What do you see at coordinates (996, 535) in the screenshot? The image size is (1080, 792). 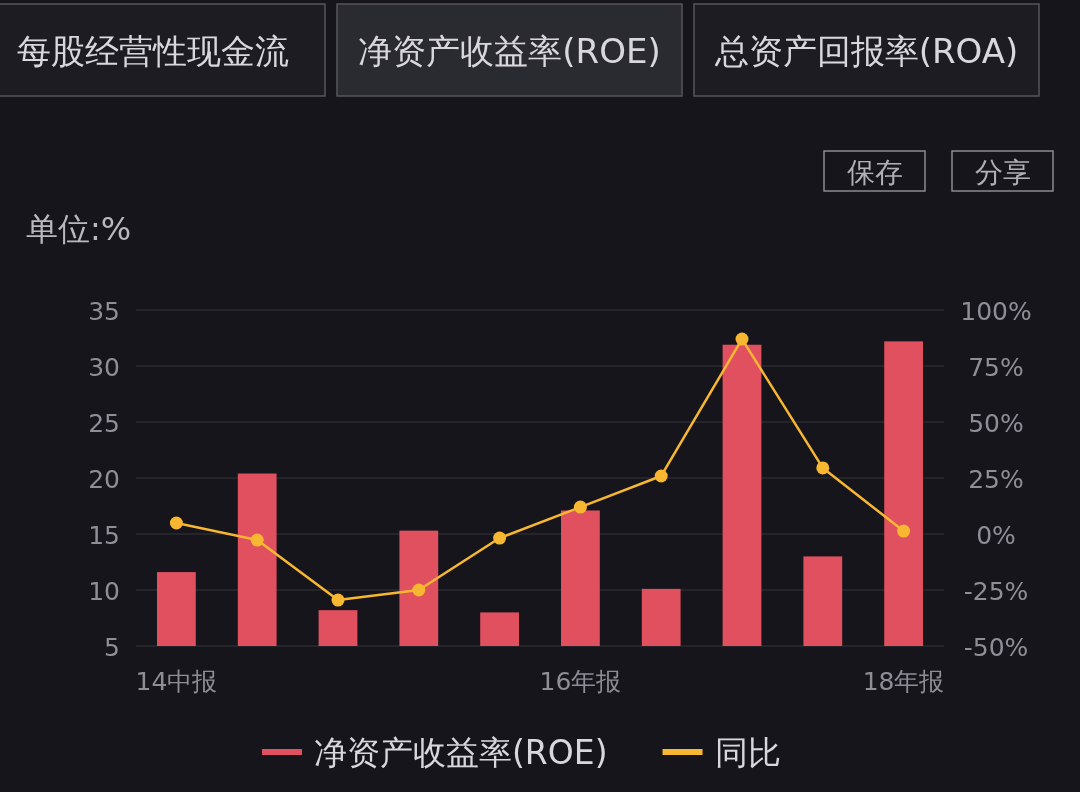 I see `y2-tick-label: 0%` at bounding box center [996, 535].